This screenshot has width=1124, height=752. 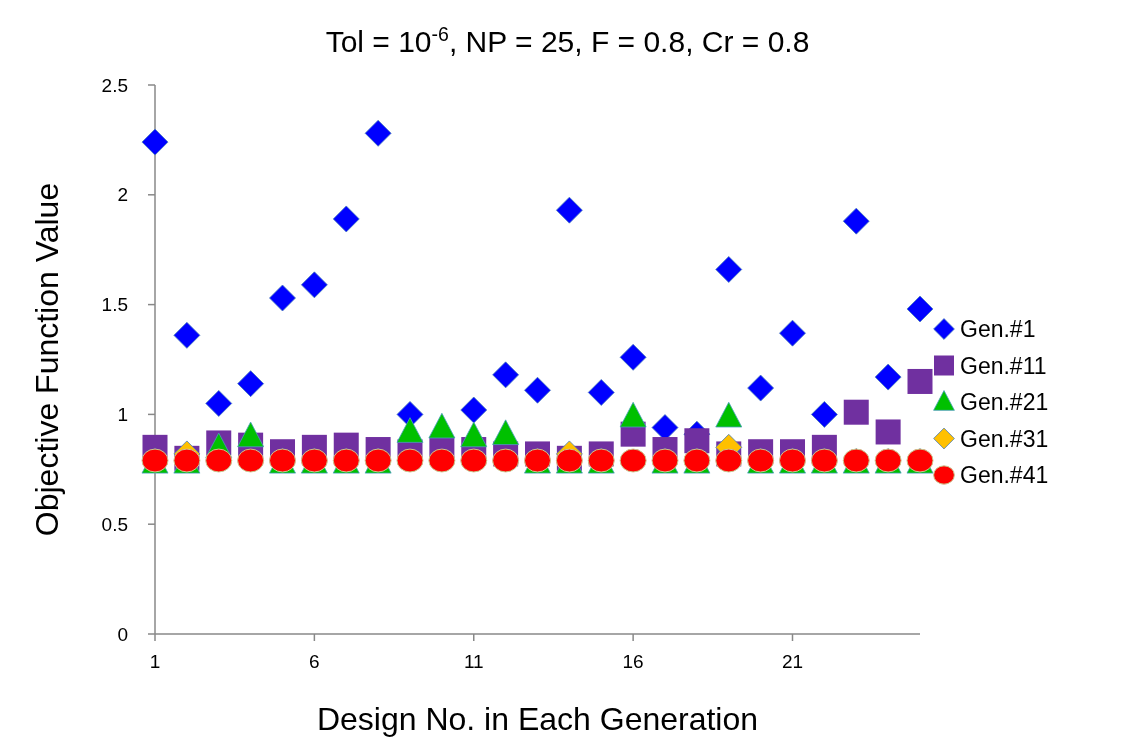 What do you see at coordinates (122, 415) in the screenshot?
I see `y-tick-label: 1` at bounding box center [122, 415].